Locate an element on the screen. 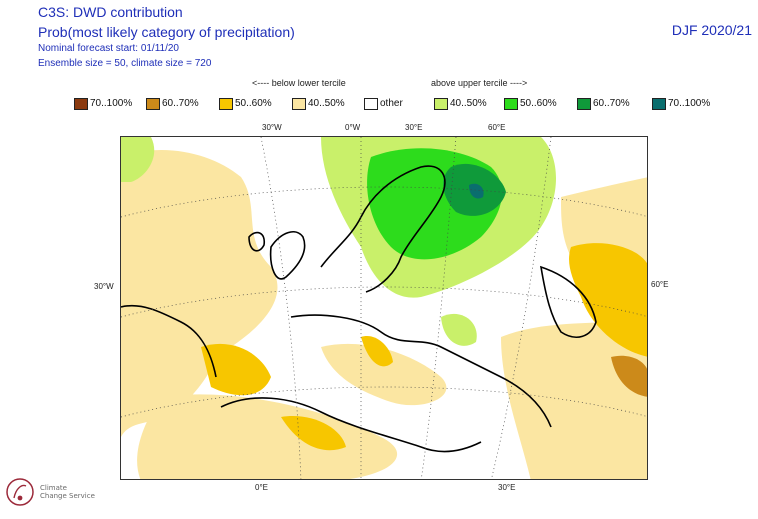 The height and width of the screenshot is (519, 758). dry-iran is located at coordinates (629, 376).